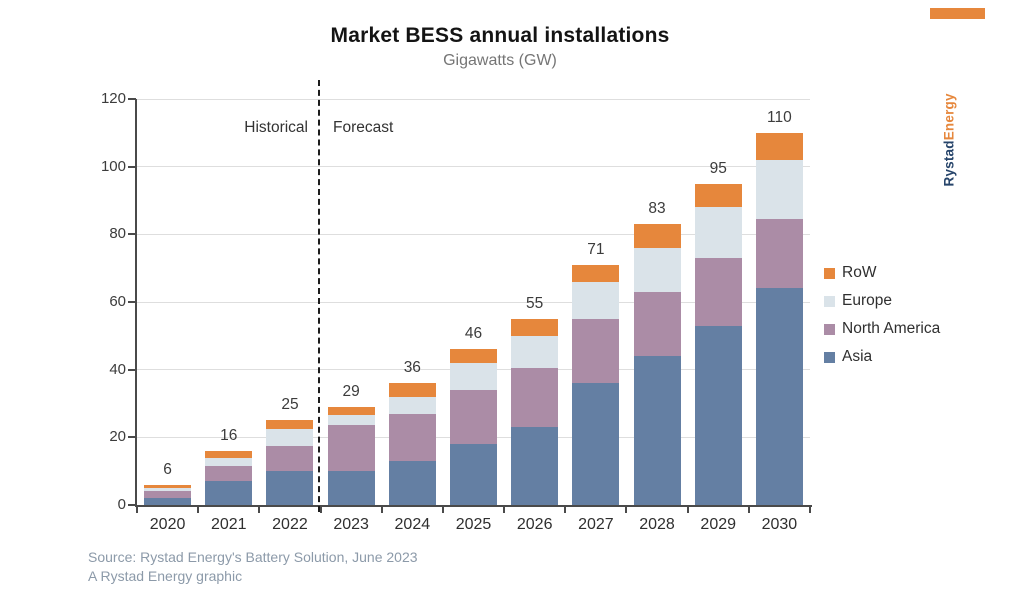 Image resolution: width=1016 pixels, height=595 pixels. What do you see at coordinates (167, 524) in the screenshot?
I see `x-axis-label-2020: 2020` at bounding box center [167, 524].